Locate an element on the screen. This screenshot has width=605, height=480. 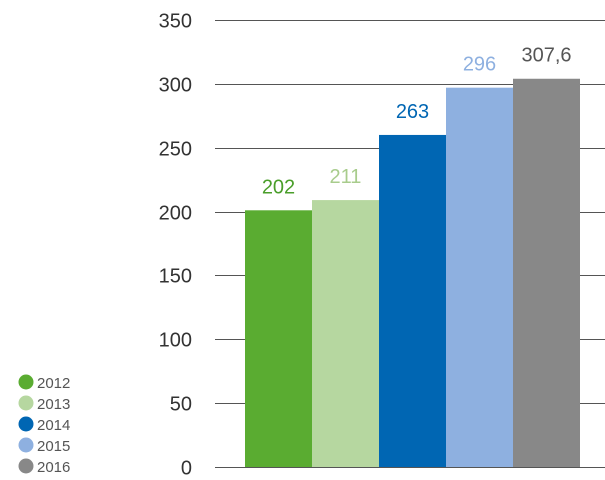
bar-2016 is located at coordinates (546, 273).